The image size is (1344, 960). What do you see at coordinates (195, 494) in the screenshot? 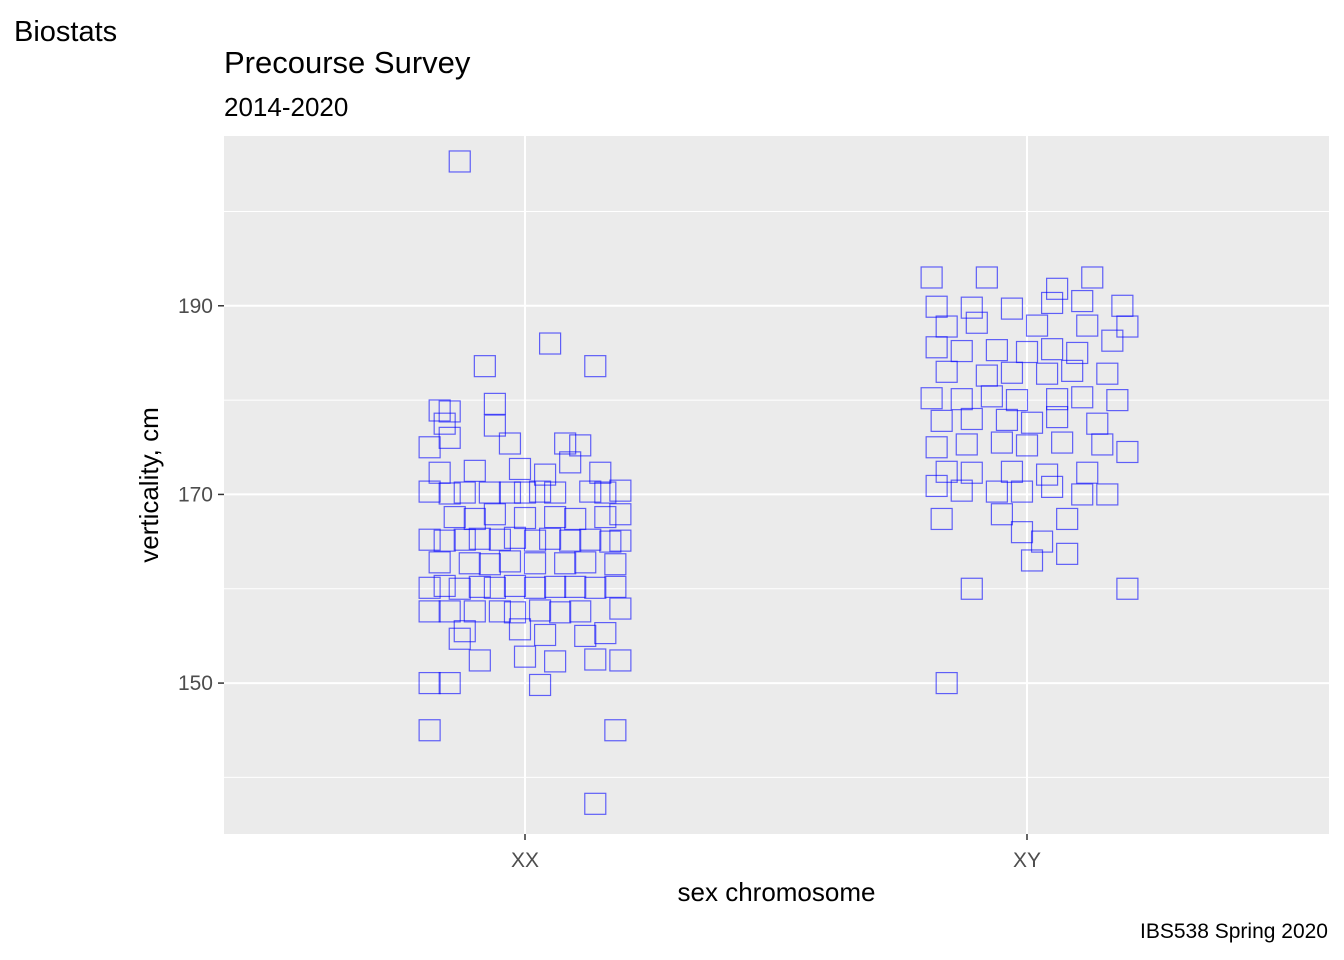
I see `y-tick-label: 170` at bounding box center [195, 494].